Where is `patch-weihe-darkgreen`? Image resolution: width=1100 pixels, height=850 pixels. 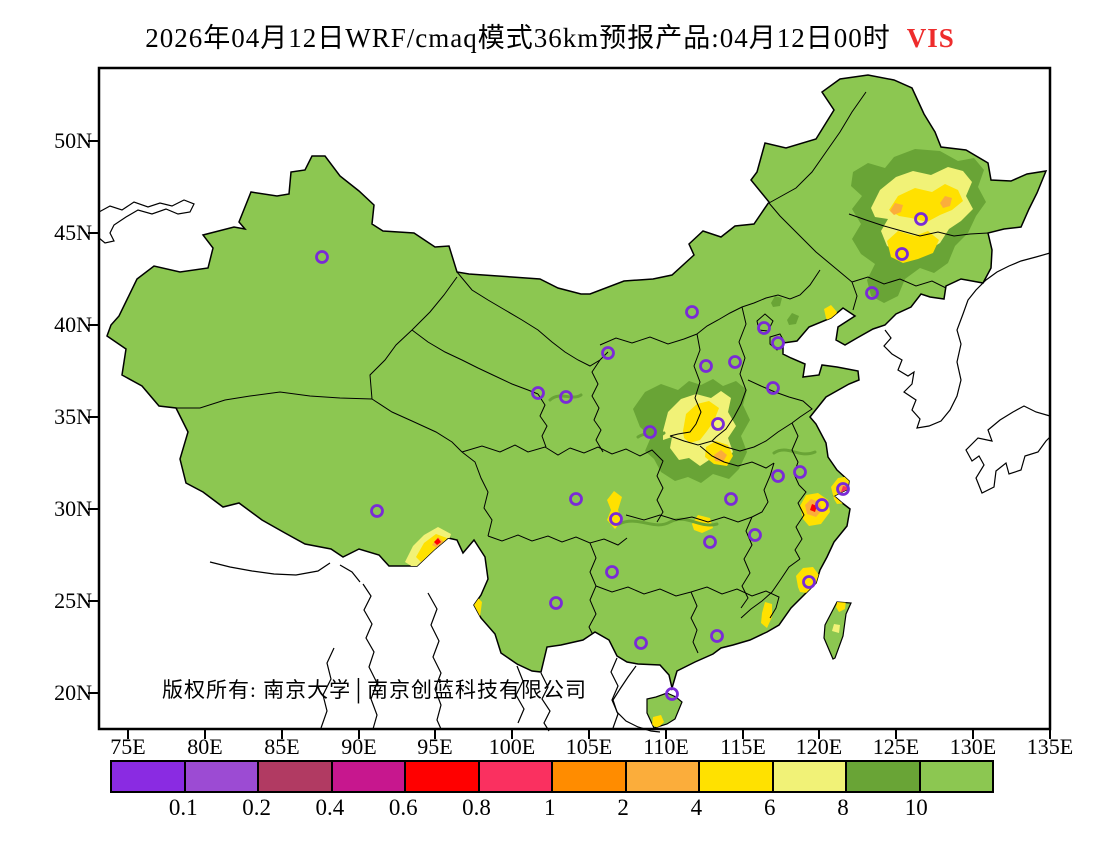
patch-weihe-darkgreen is located at coordinates (651, 435).